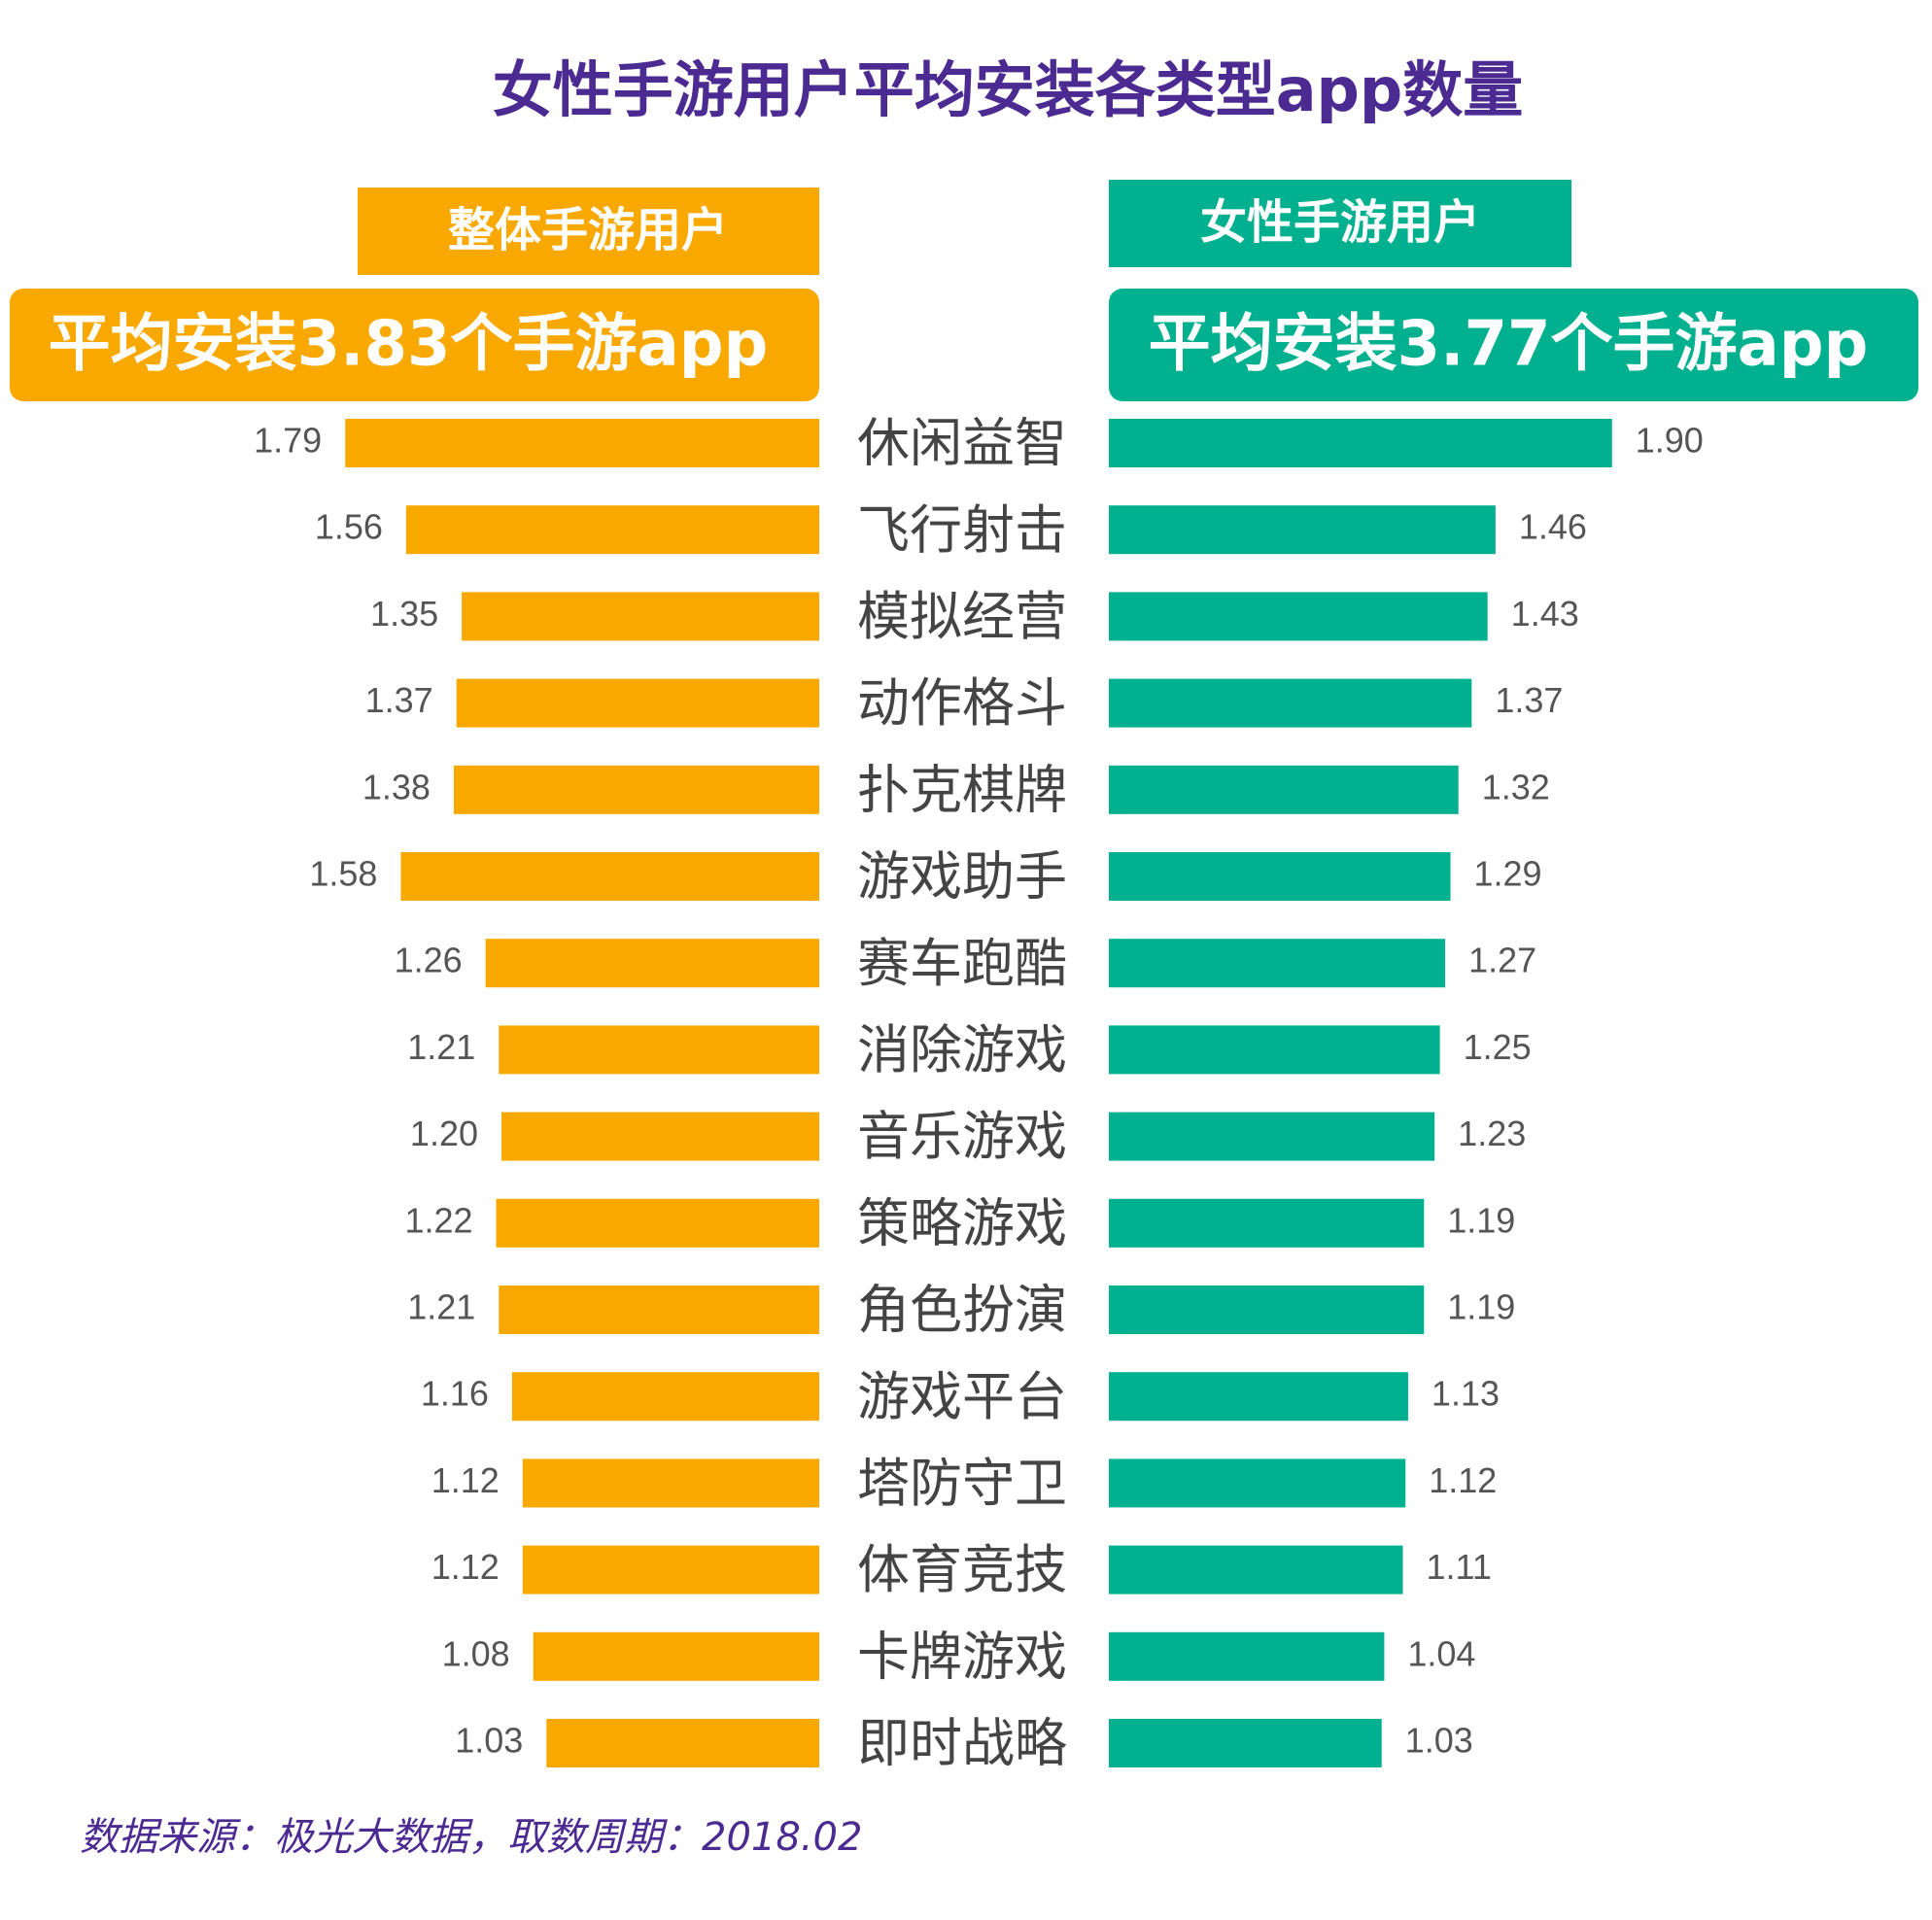 The height and width of the screenshot is (1920, 1932). I want to click on value-label: 1.90, so click(1670, 441).